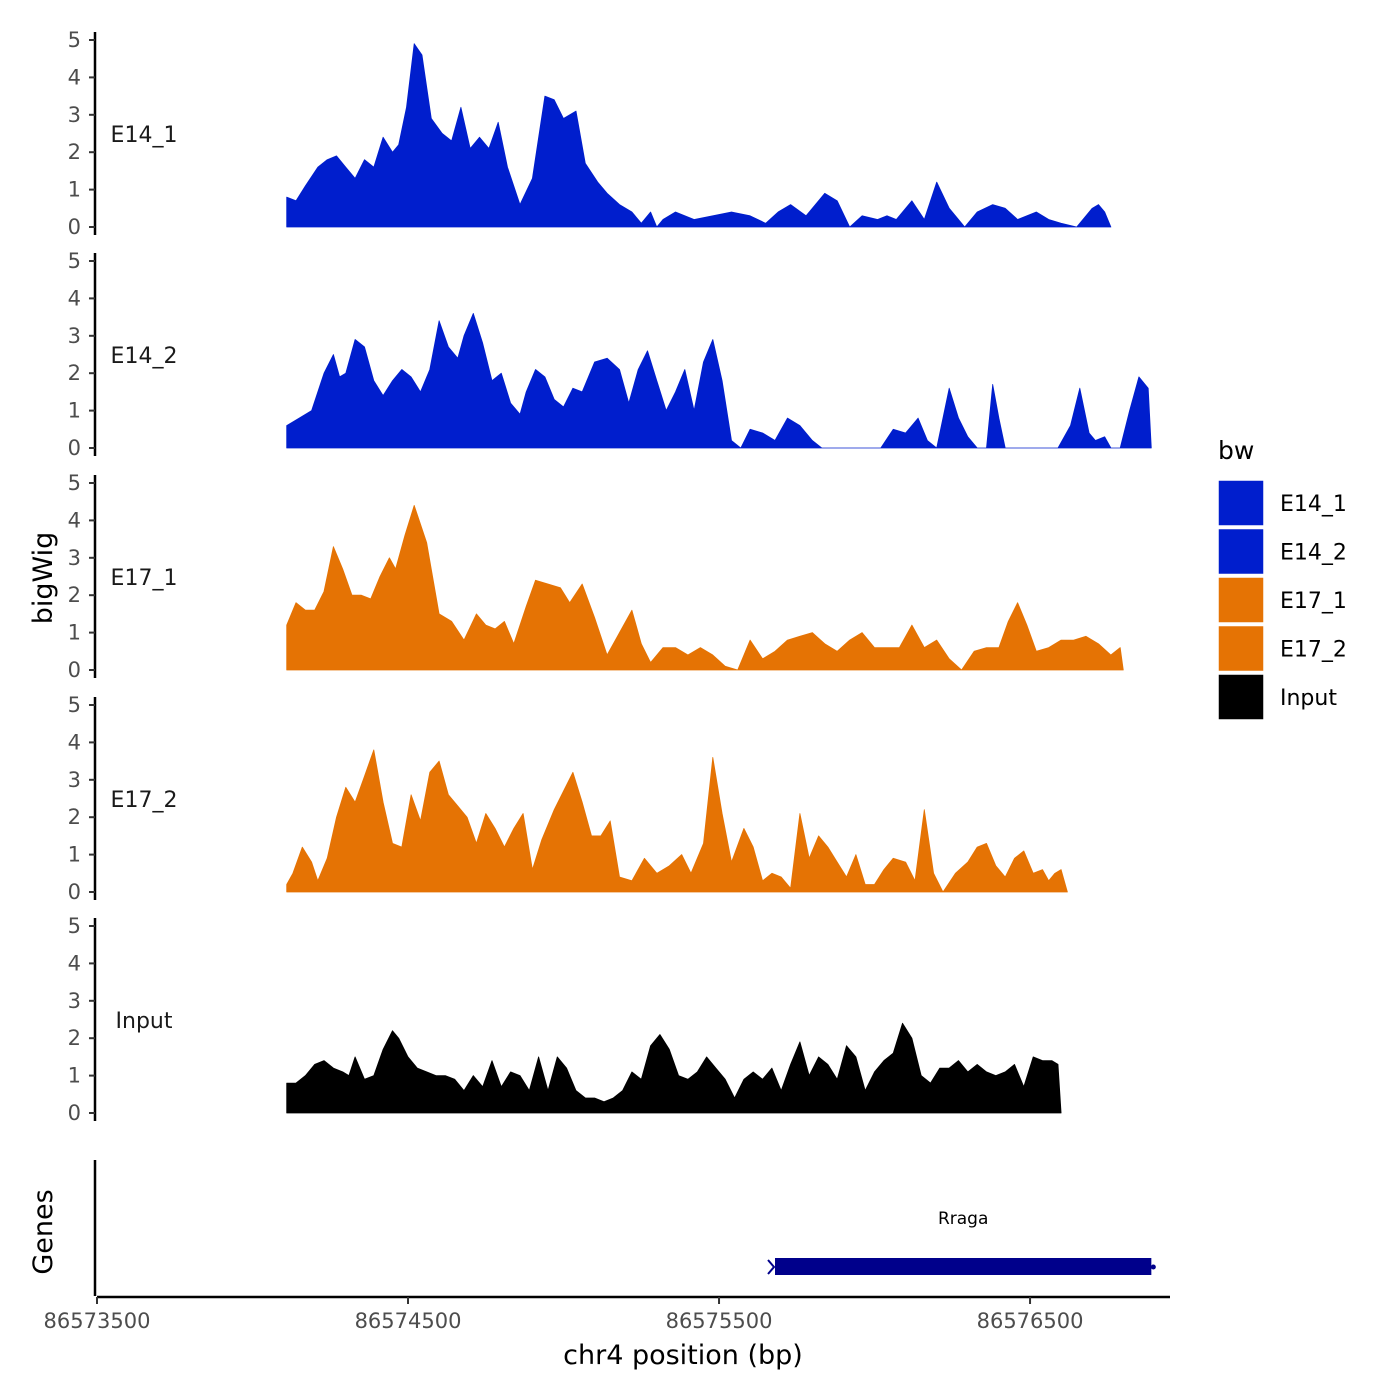 The width and height of the screenshot is (1400, 1400). What do you see at coordinates (1153, 1267) in the screenshot?
I see `gene-end-marker` at bounding box center [1153, 1267].